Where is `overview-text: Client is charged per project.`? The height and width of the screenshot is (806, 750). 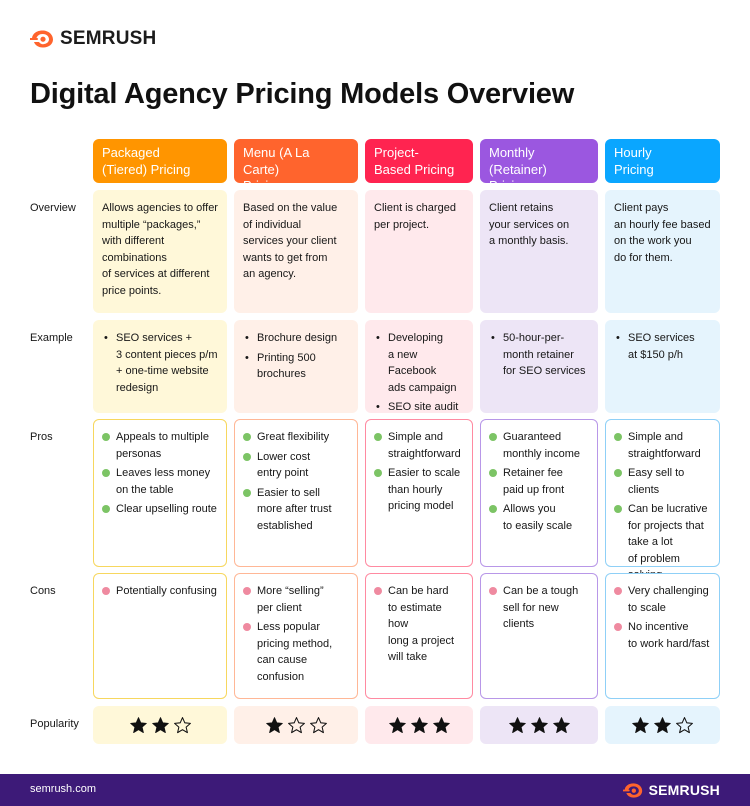 overview-text: Client is charged per project. is located at coordinates (415, 216).